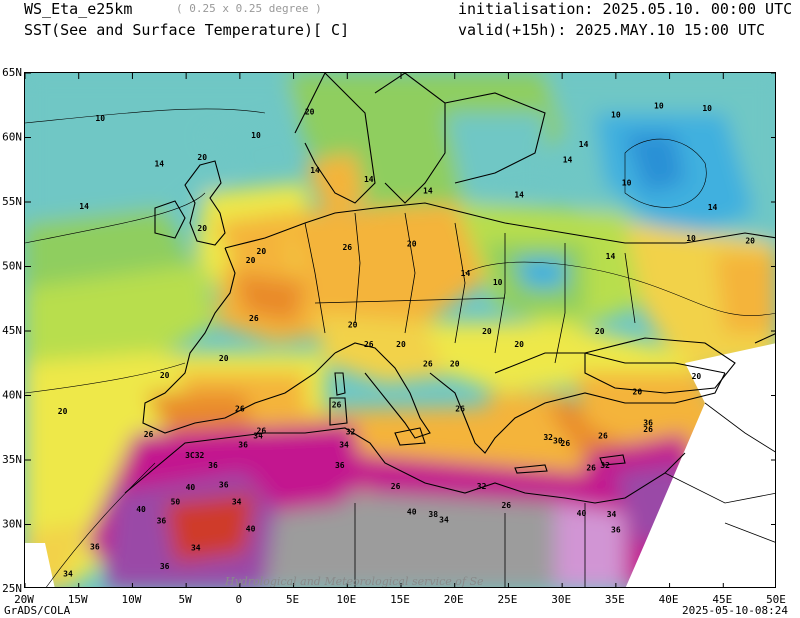  I want to click on lat-label: 25N, so click(12, 588).